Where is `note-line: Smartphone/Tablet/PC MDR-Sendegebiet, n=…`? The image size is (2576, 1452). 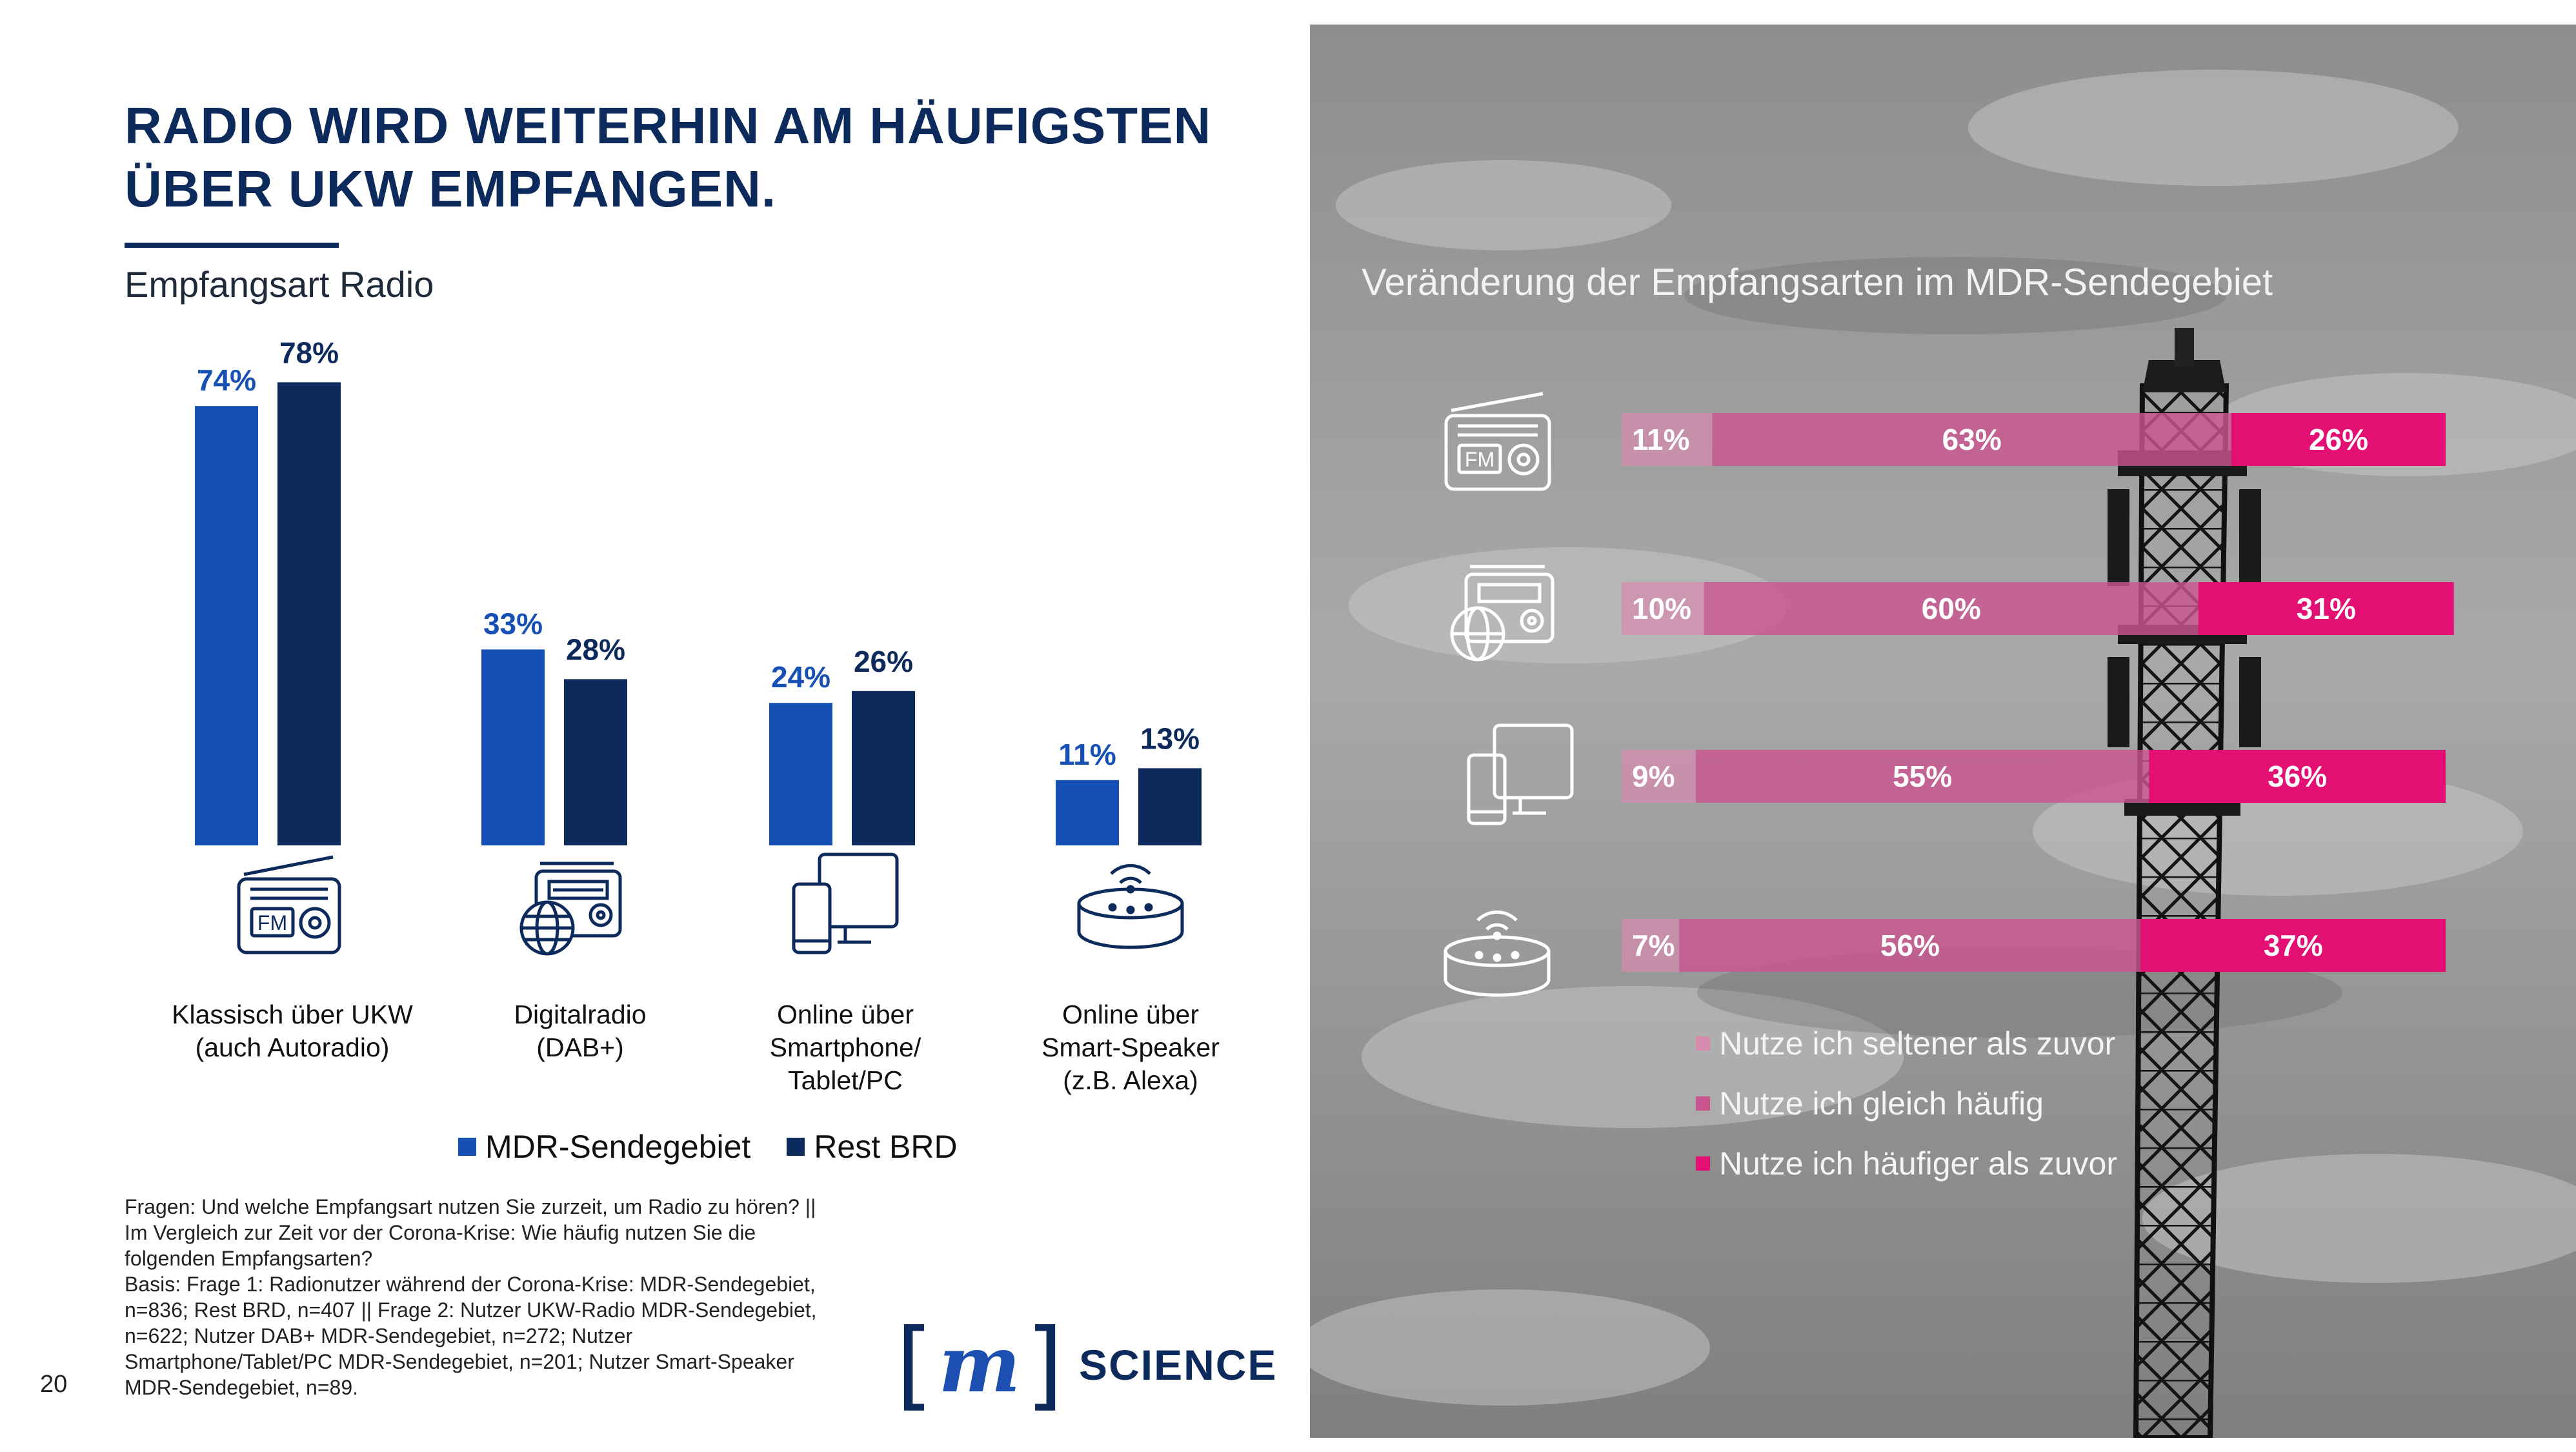
note-line: Smartphone/Tablet/PC MDR-Sendegebiet, n=… is located at coordinates (460, 1361).